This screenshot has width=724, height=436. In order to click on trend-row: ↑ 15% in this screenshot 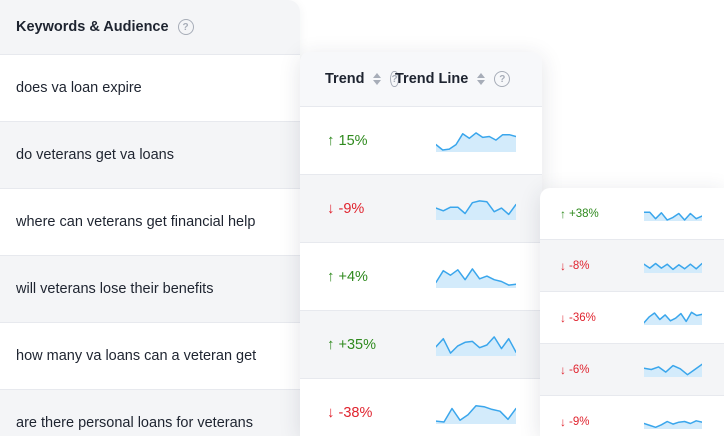, I will do `click(421, 141)`.